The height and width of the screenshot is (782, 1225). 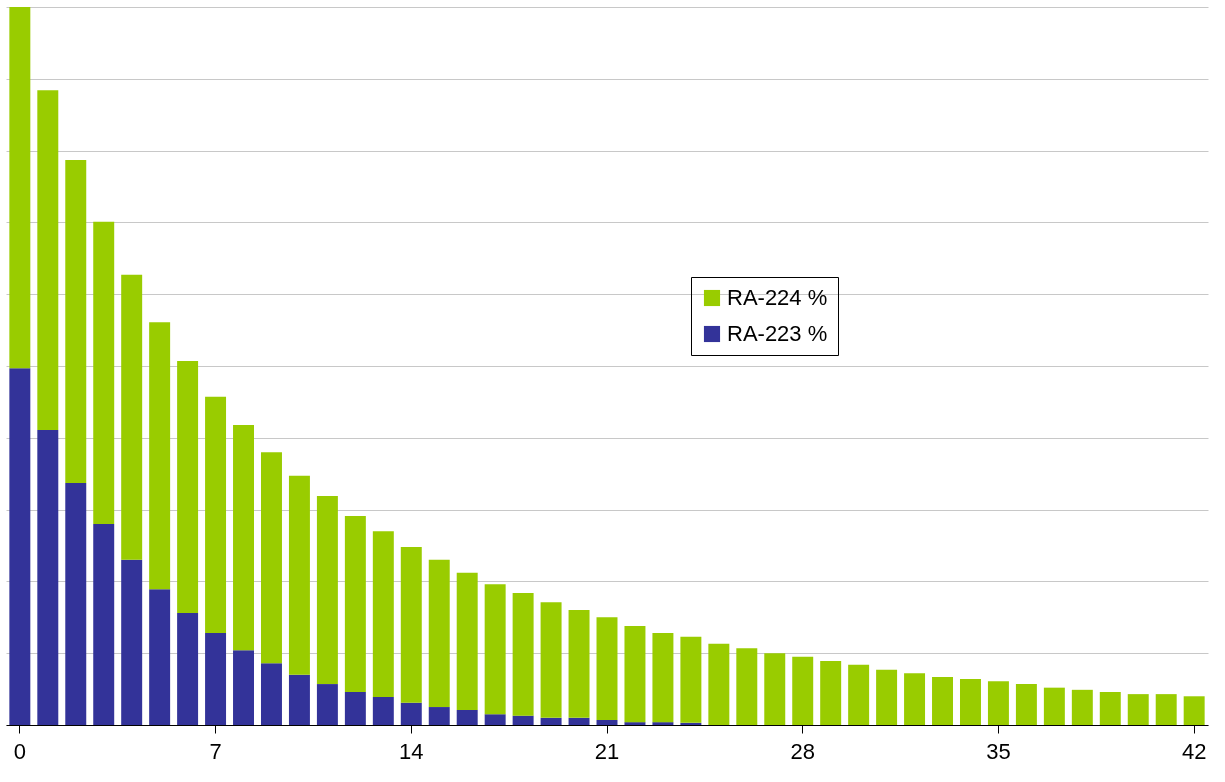 I want to click on x-tick-label: 0, so click(x=19, y=751).